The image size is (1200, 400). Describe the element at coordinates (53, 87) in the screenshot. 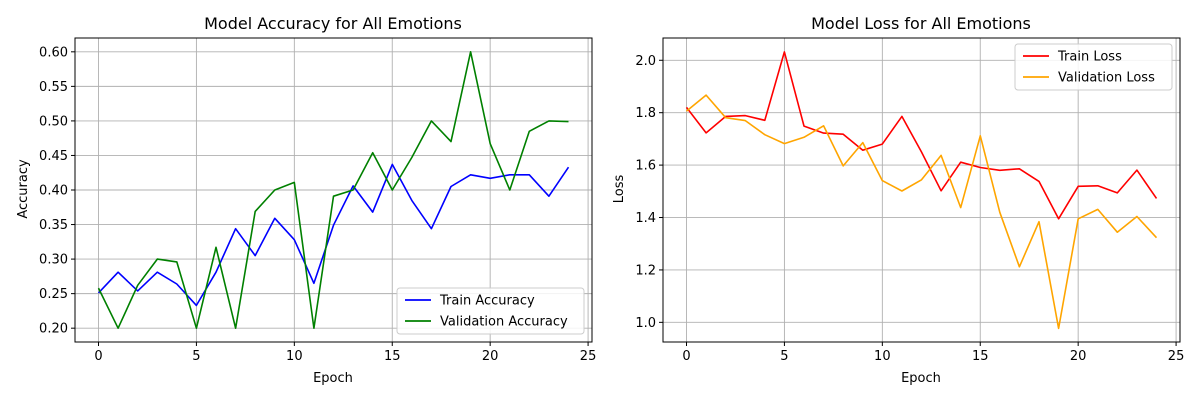

I see `y-tick-label: 0.55` at that location.